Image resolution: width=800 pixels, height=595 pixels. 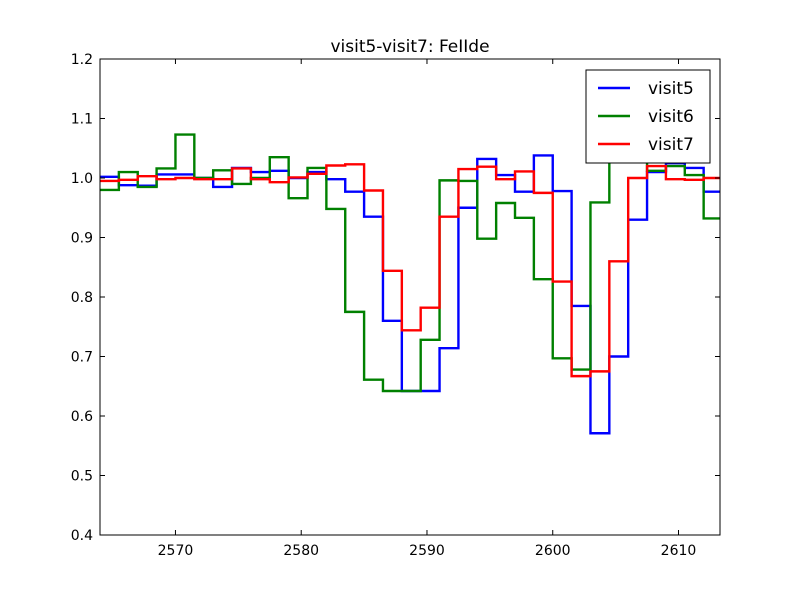 What do you see at coordinates (671, 89) in the screenshot?
I see `legend-label-visit5: visit5` at bounding box center [671, 89].